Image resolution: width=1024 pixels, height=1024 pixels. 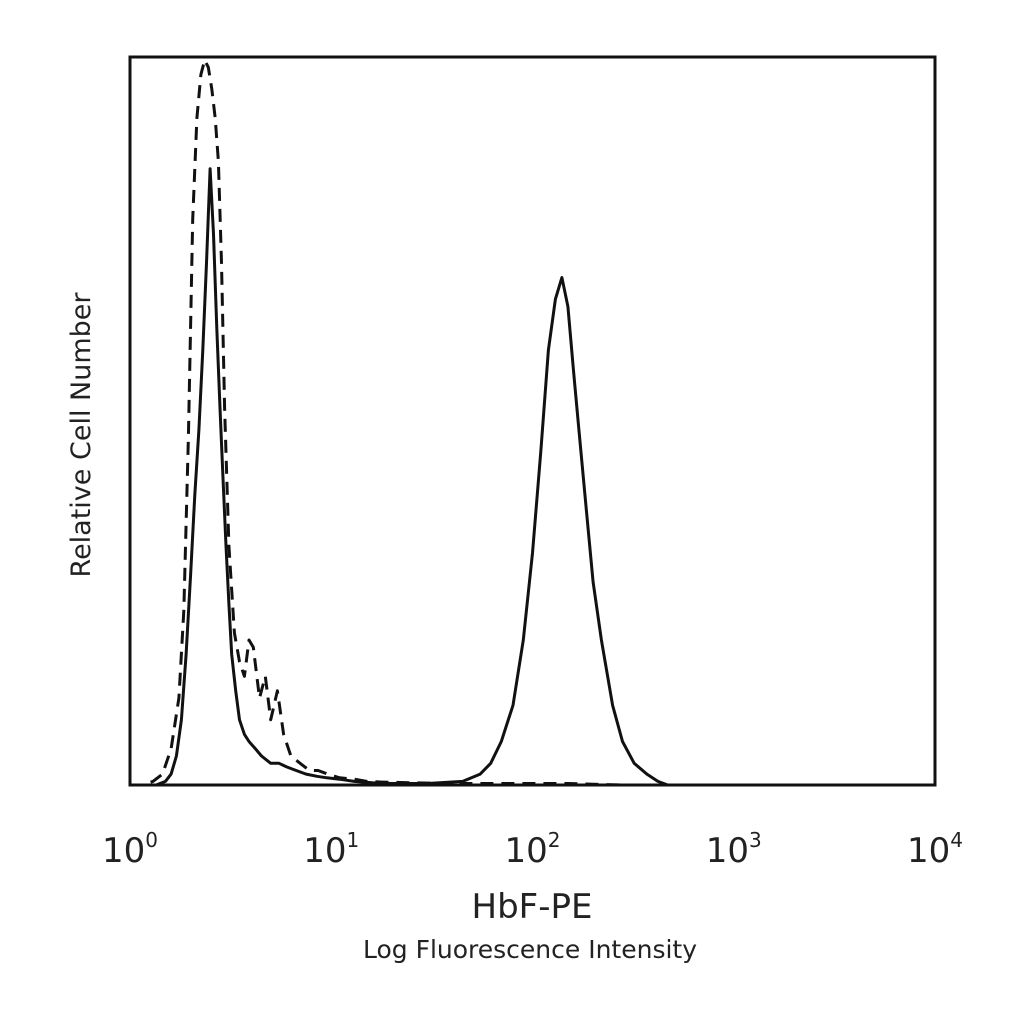 I want to click on x-tick-label: 10³, so click(x=734, y=849).